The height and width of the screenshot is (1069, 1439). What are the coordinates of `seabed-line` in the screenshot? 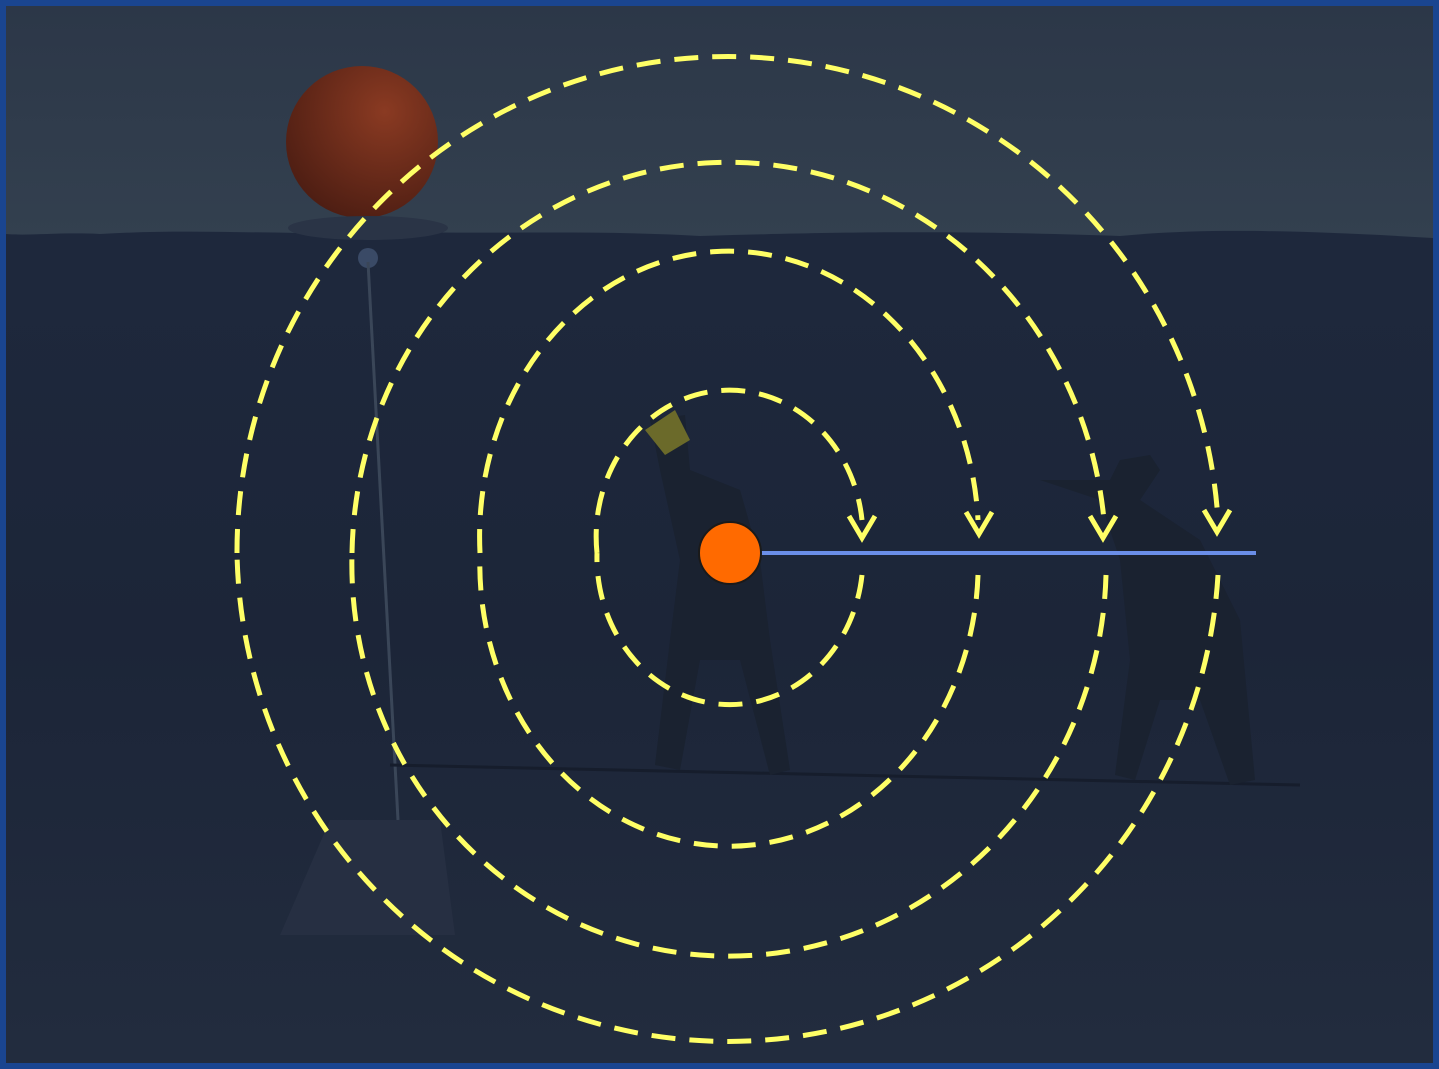 It's located at (845, 775).